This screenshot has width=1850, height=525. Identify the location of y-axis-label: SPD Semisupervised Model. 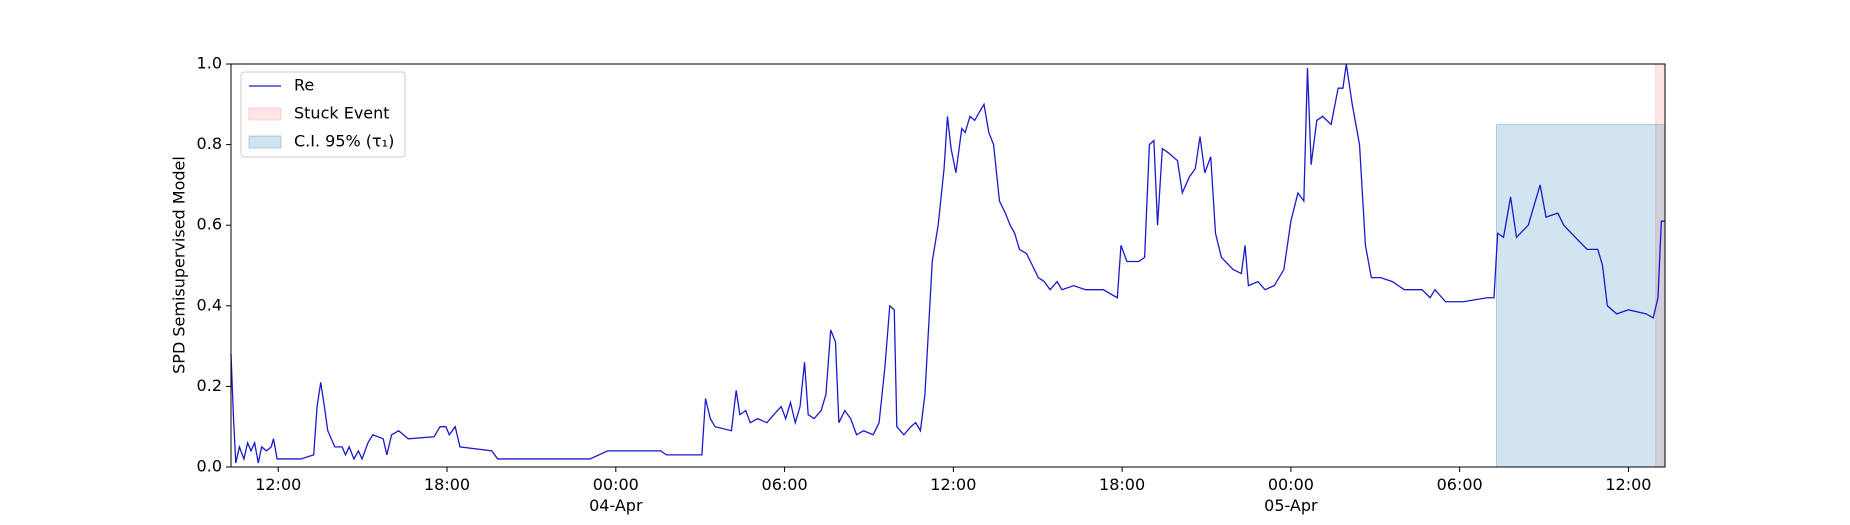
(179, 265).